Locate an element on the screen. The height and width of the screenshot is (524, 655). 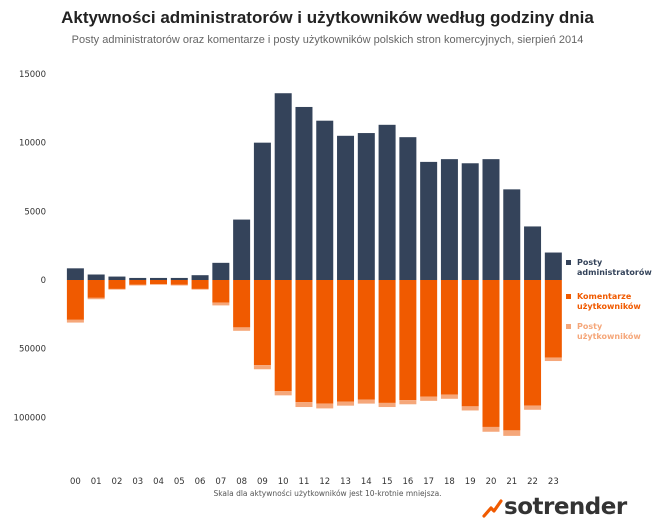
y-tick-label: 100000 is located at coordinates (30, 418).